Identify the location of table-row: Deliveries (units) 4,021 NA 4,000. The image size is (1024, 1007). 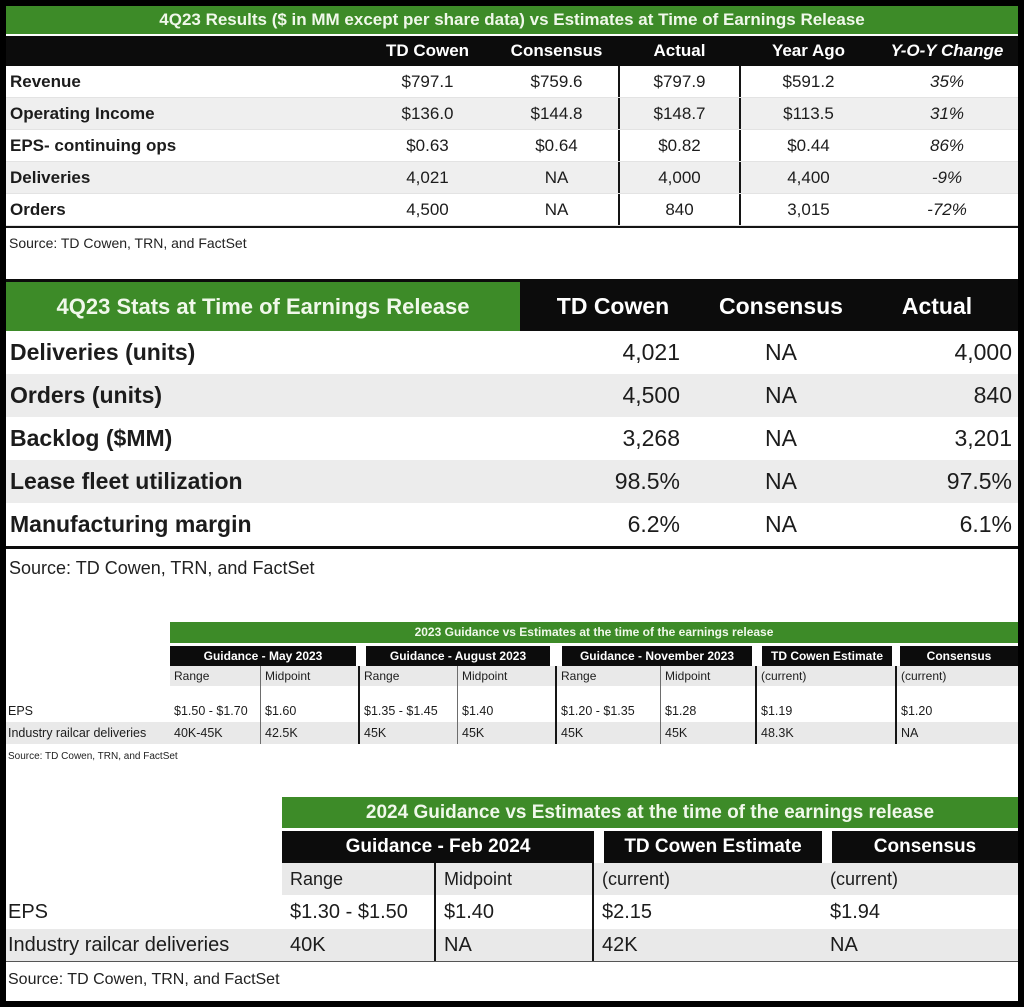
(512, 352).